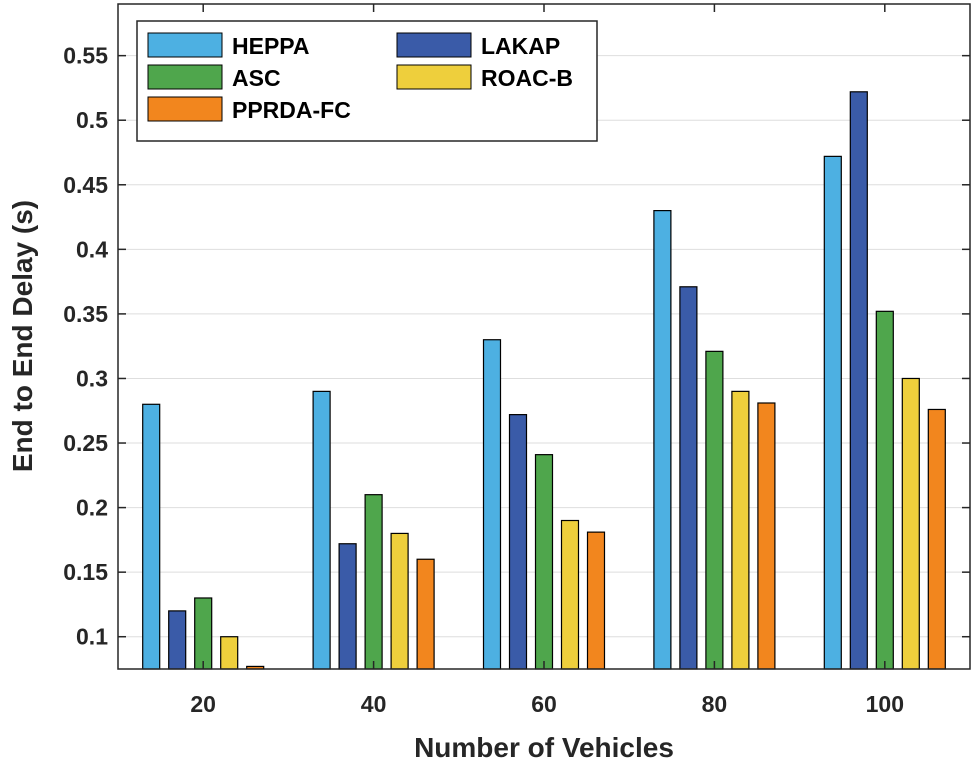 Image resolution: width=975 pixels, height=764 pixels. I want to click on x-tick-label: 60, so click(544, 704).